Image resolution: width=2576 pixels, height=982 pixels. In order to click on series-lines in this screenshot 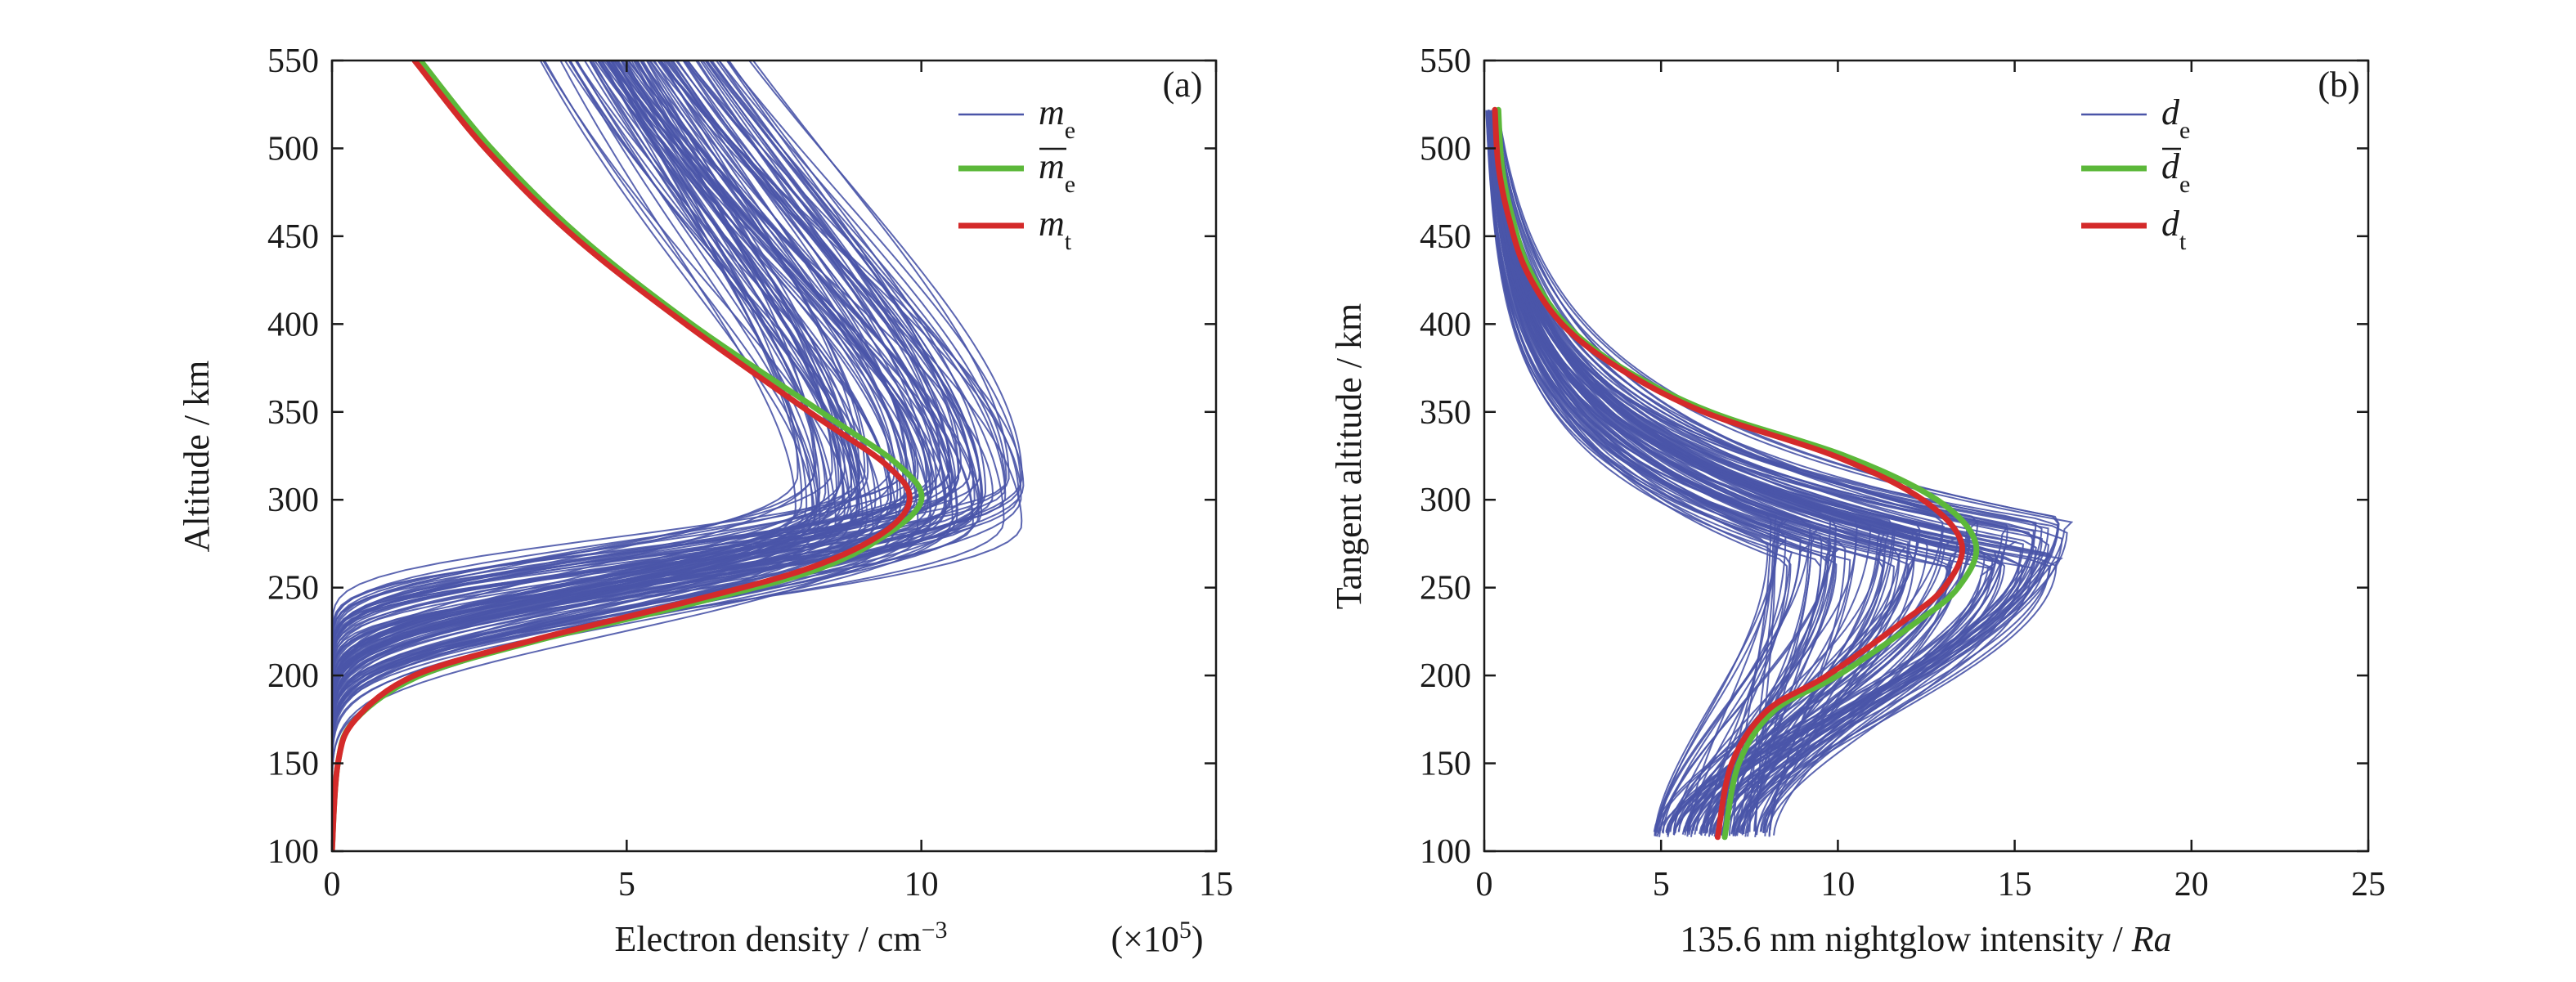, I will do `click(1736, 473)`.